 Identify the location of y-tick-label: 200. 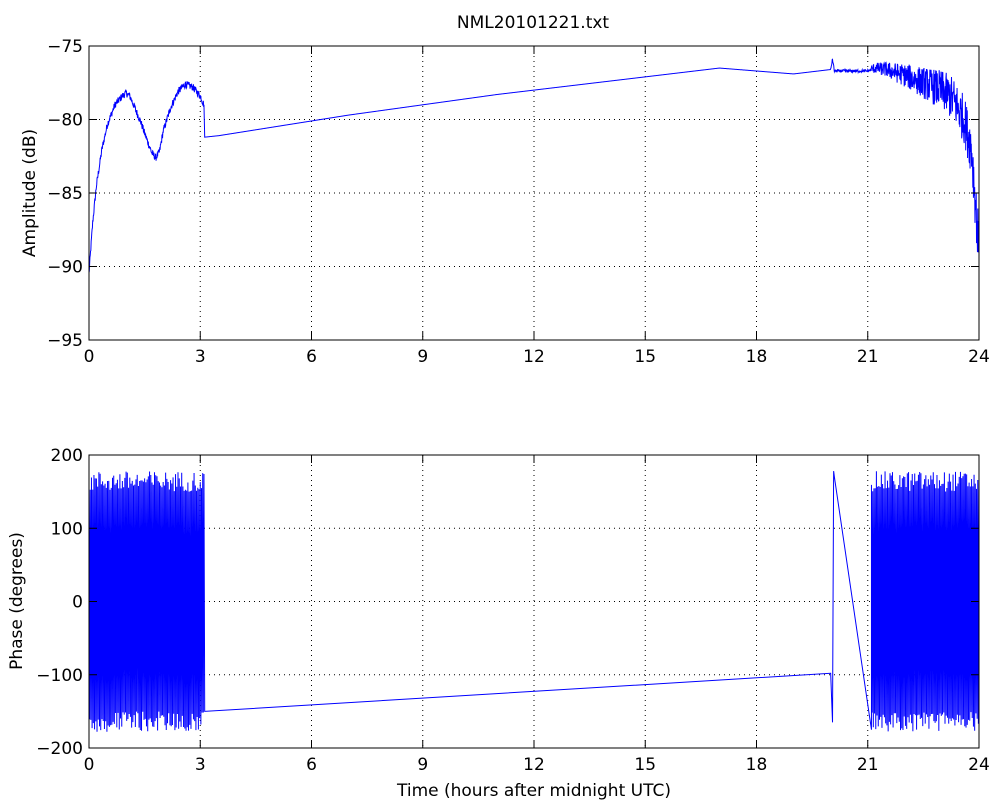
(67, 456).